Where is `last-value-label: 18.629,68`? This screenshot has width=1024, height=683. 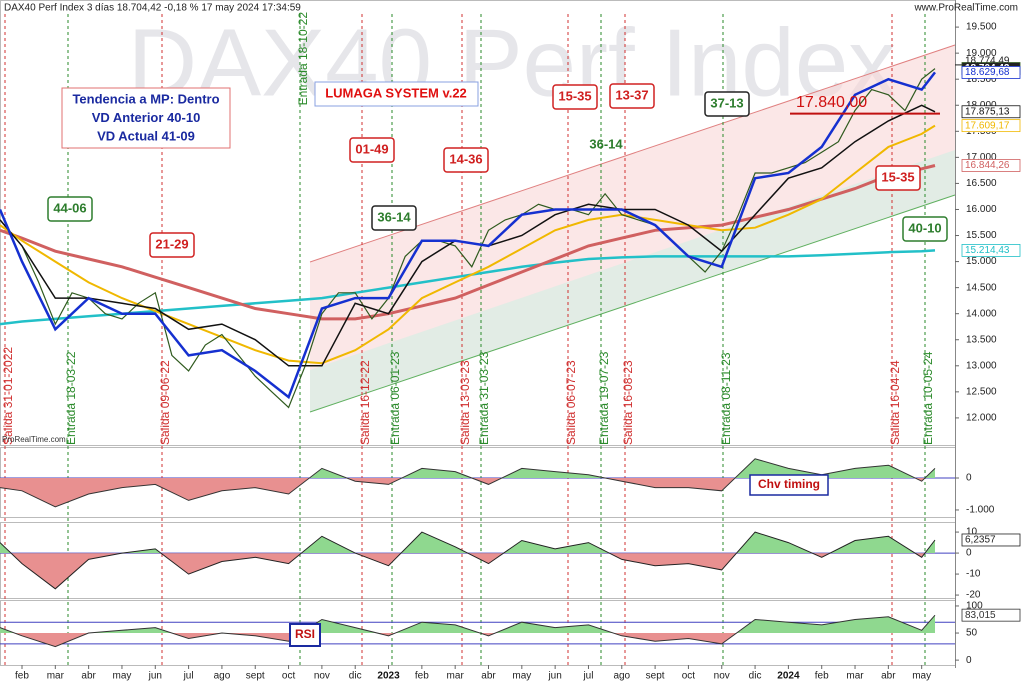 last-value-label: 18.629,68 is located at coordinates (987, 72).